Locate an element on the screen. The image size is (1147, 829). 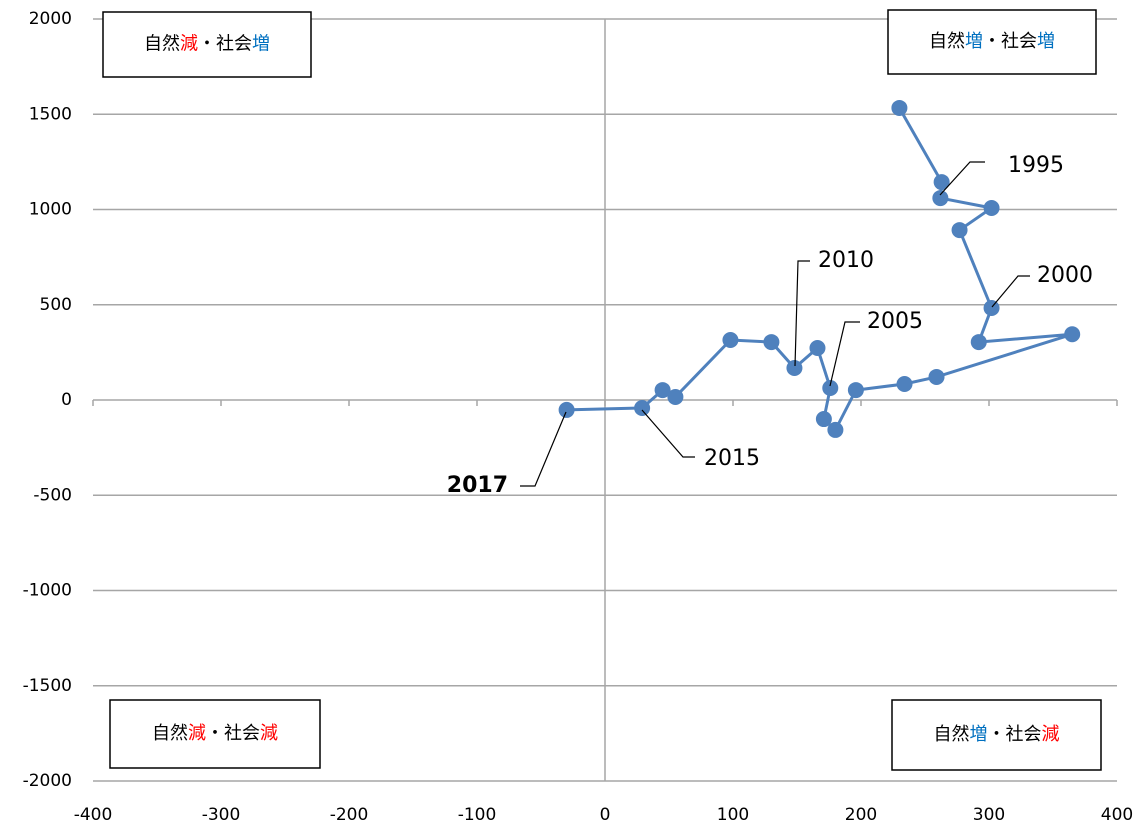
y-tick-label: -500 is located at coordinates (52, 495).